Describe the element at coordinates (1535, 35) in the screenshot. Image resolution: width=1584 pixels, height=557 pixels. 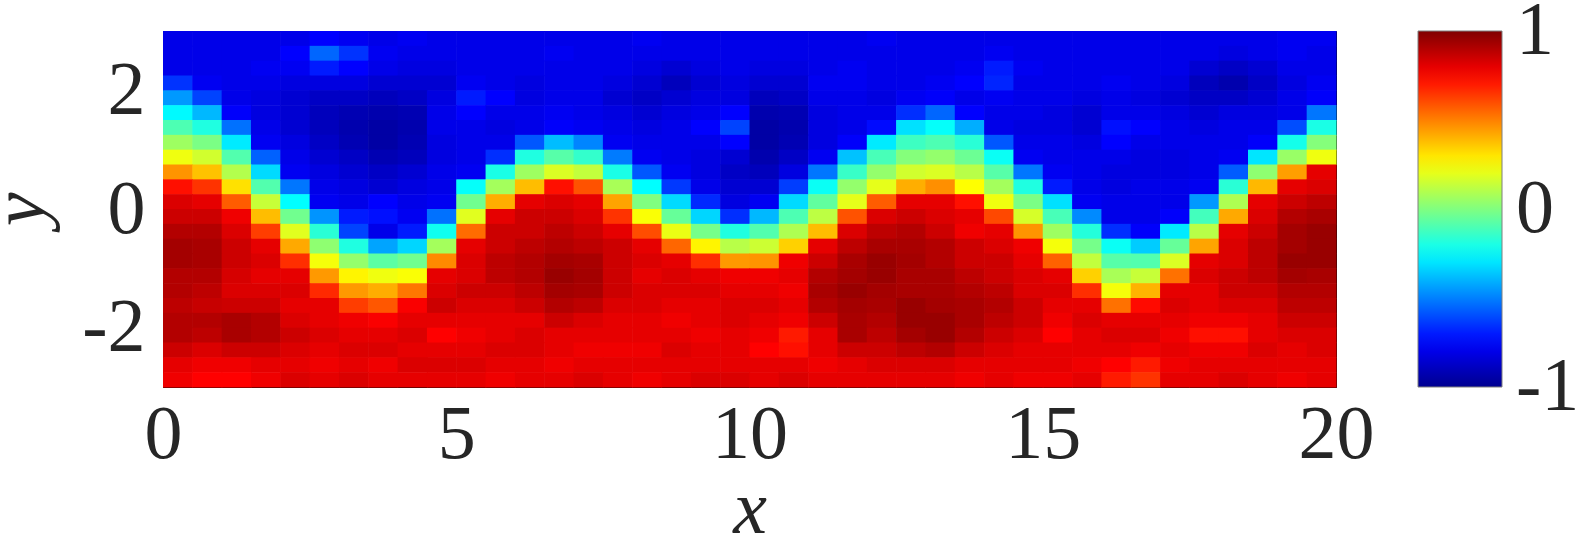
I see `color-bar-label: 1` at that location.